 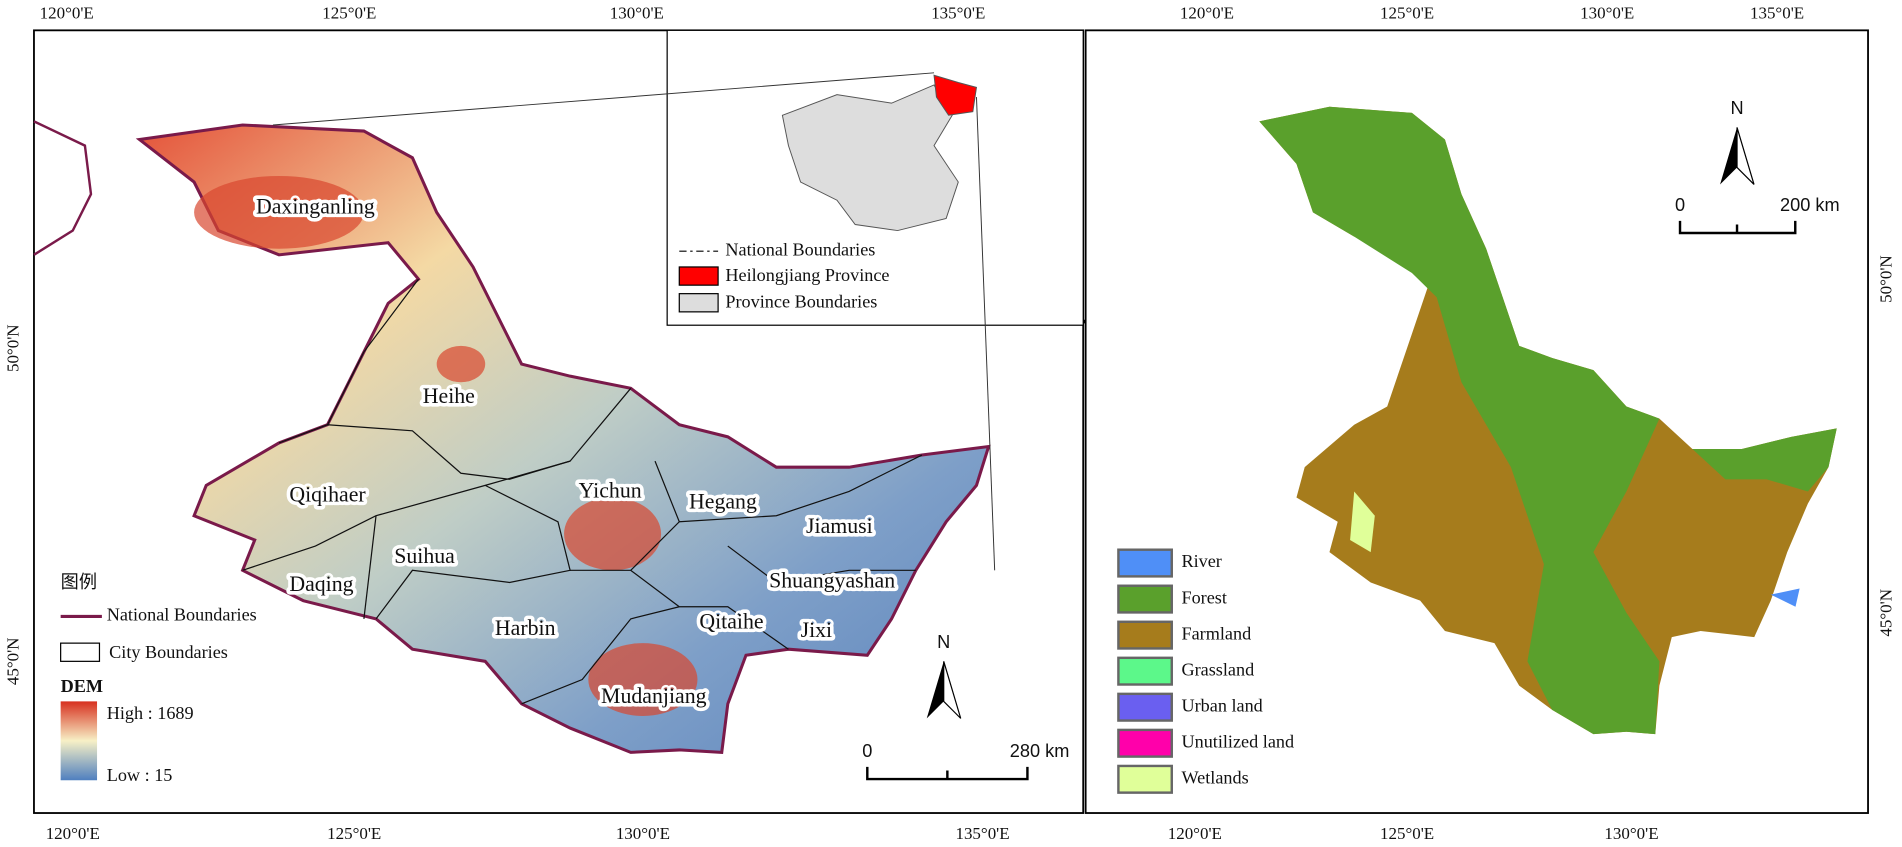 I want to click on city-label: Daxinganling, so click(x=315, y=207).